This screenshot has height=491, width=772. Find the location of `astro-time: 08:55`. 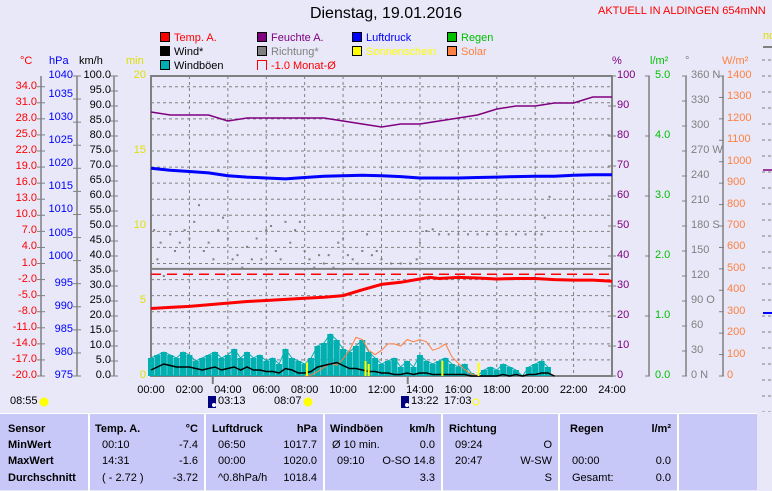

astro-time: 08:55 is located at coordinates (24, 401).